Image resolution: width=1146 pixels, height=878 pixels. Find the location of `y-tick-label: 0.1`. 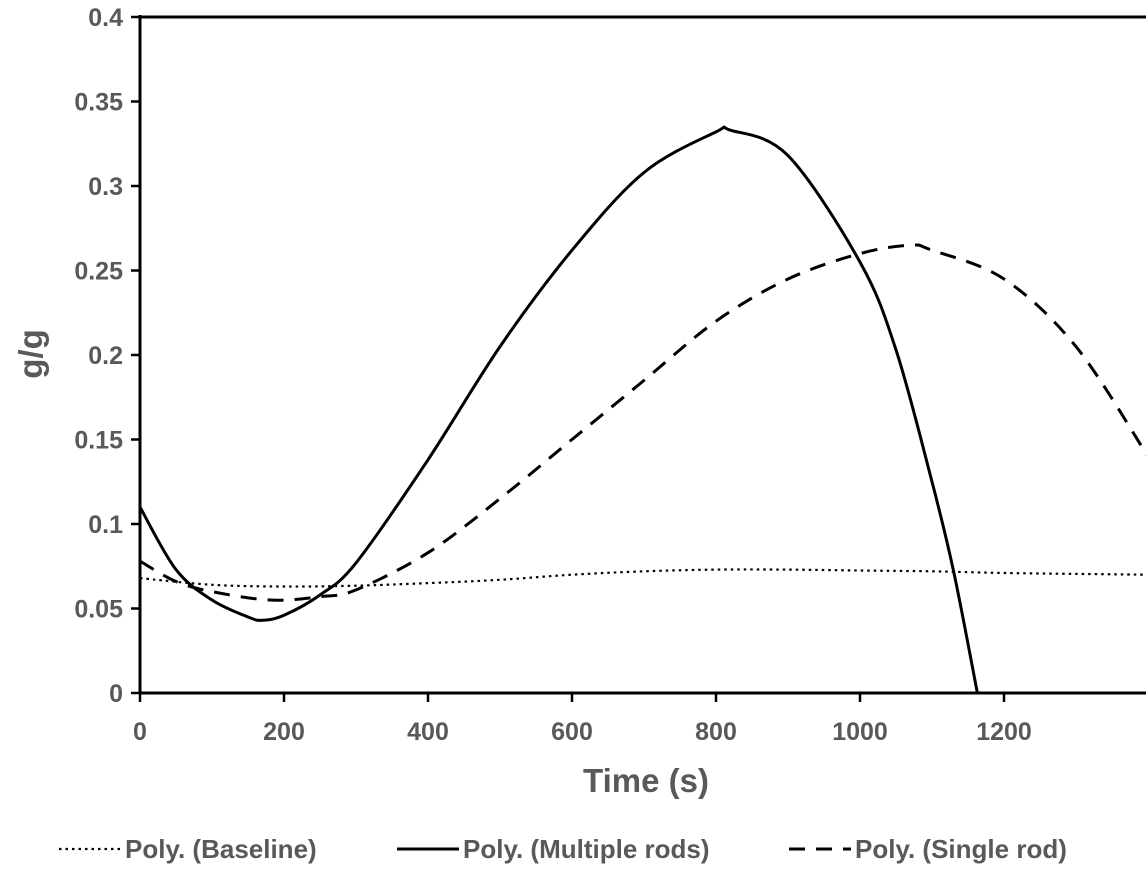

y-tick-label: 0.1 is located at coordinates (105, 525).